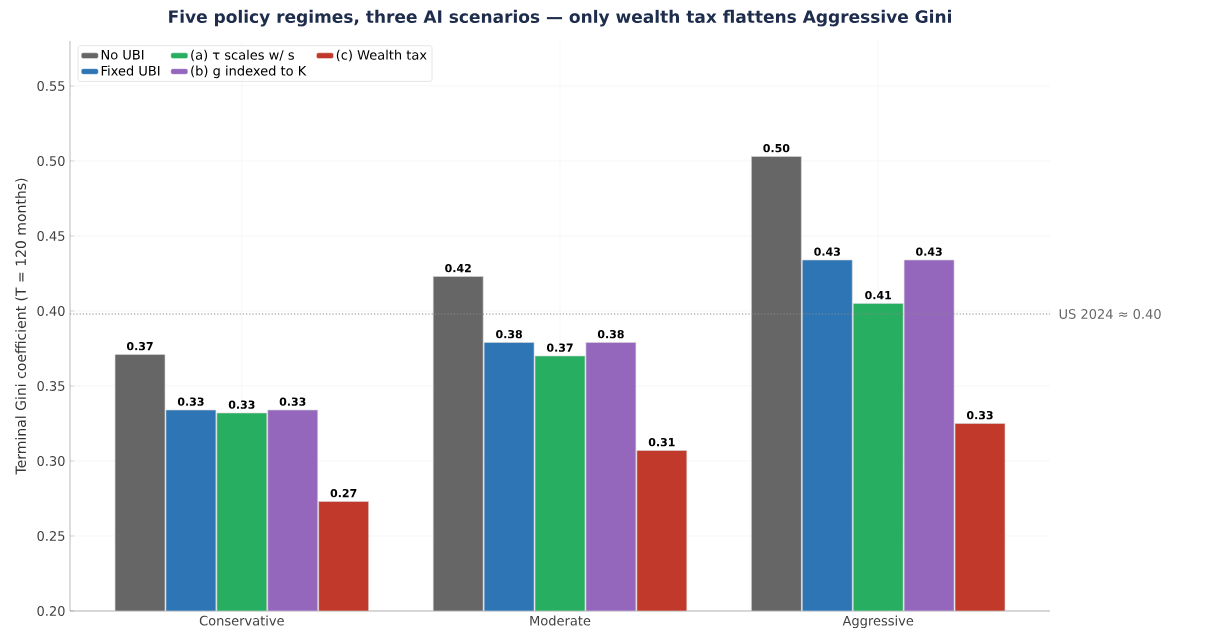 The image size is (1210, 636). Describe the element at coordinates (241, 620) in the screenshot. I see `x-tick-label: Conservative` at that location.